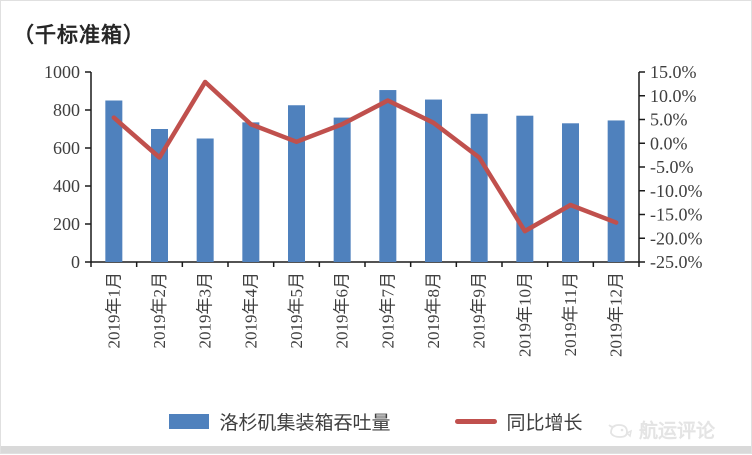  Describe the element at coordinates (475, 421) in the screenshot. I see `line-series-swatch-icon` at that location.